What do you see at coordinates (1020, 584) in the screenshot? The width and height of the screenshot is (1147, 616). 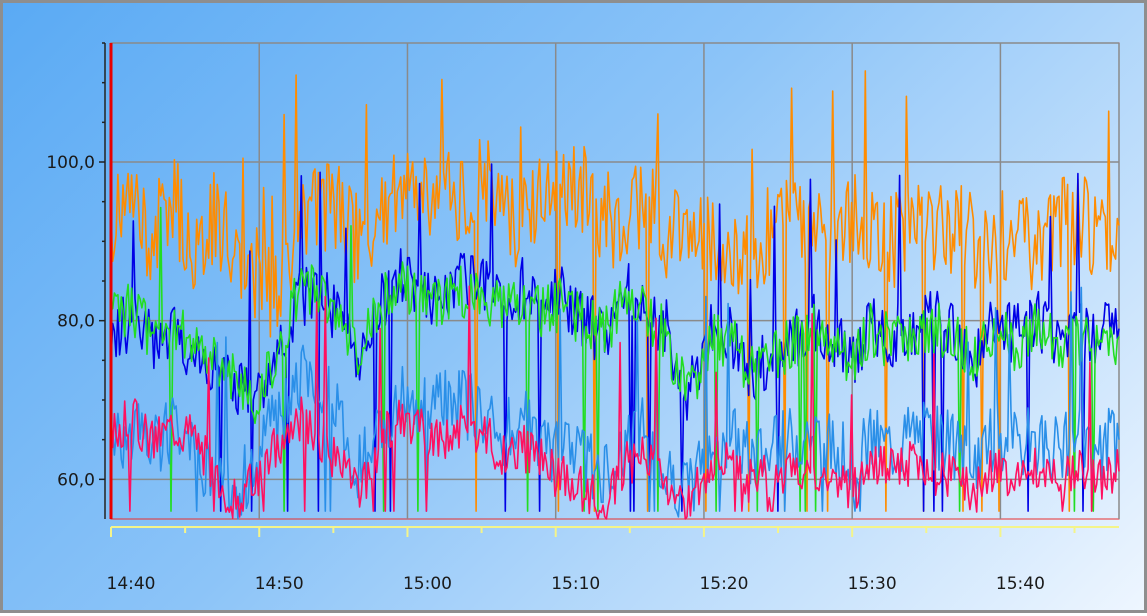 I see `x-tick-label: 15:40` at bounding box center [1020, 584].